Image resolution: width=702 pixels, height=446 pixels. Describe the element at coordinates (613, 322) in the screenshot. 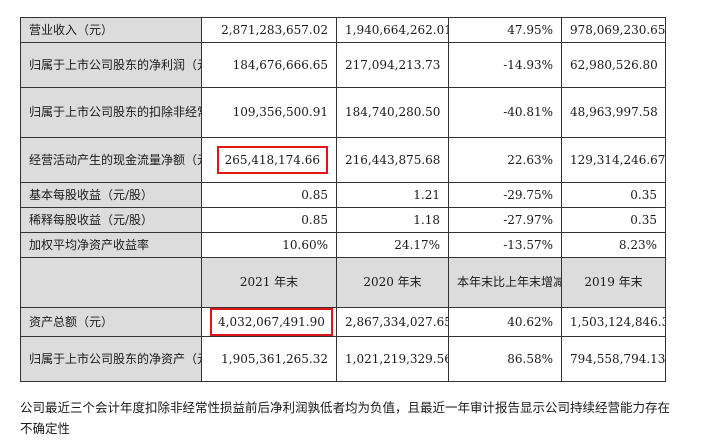

I see `cell-value: 1,503,124,846.39` at that location.